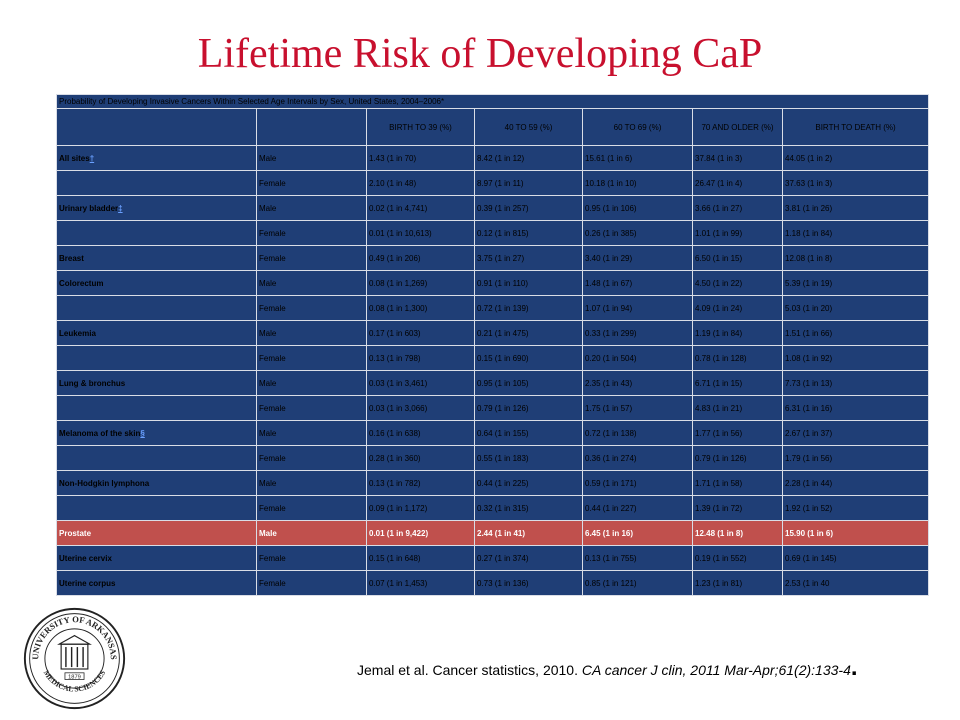  What do you see at coordinates (420, 333) in the screenshot?
I see `probability-cell: 0.17 (1 in 603)` at bounding box center [420, 333].